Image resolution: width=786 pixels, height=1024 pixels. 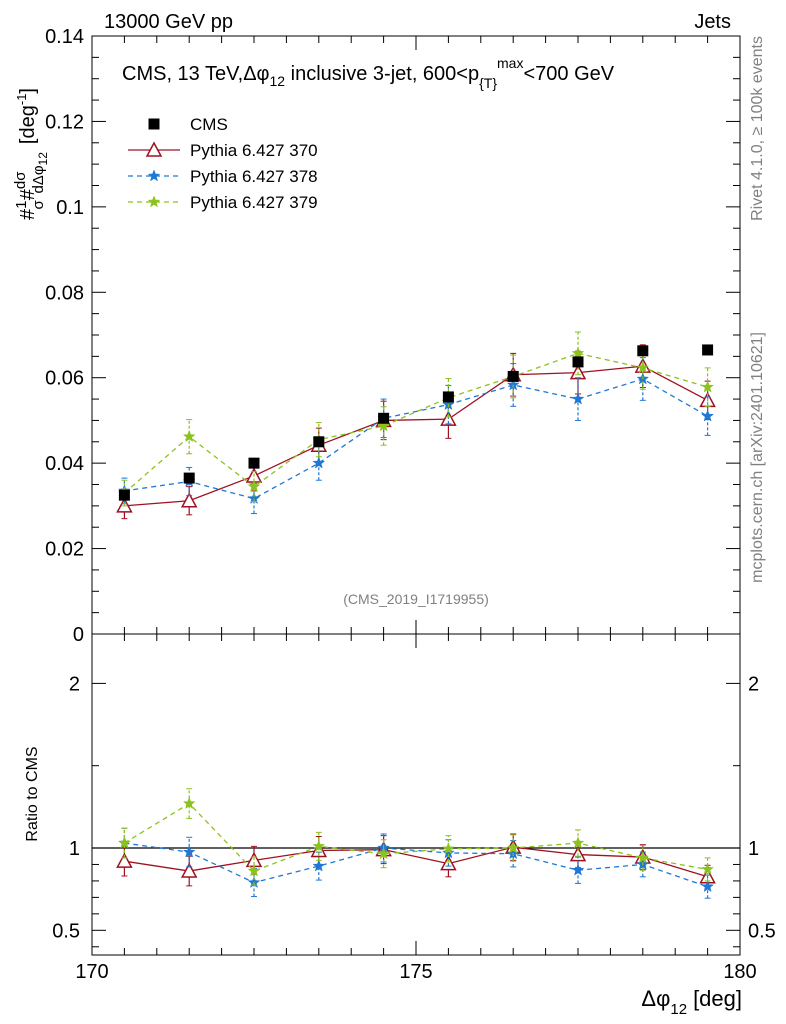 What do you see at coordinates (254, 176) in the screenshot?
I see `legend-label: Pythia 6.427 378` at bounding box center [254, 176].